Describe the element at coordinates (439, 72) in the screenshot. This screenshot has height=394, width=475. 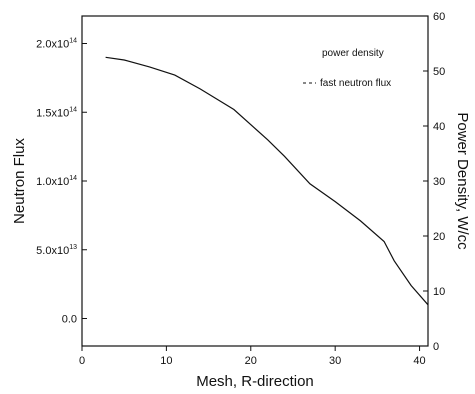
I see `y-right-tick-label: 50` at that location.